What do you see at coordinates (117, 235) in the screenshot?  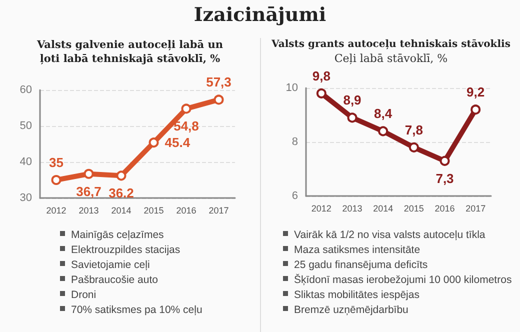 I see `text: Mainīgās ceļazīmes` at bounding box center [117, 235].